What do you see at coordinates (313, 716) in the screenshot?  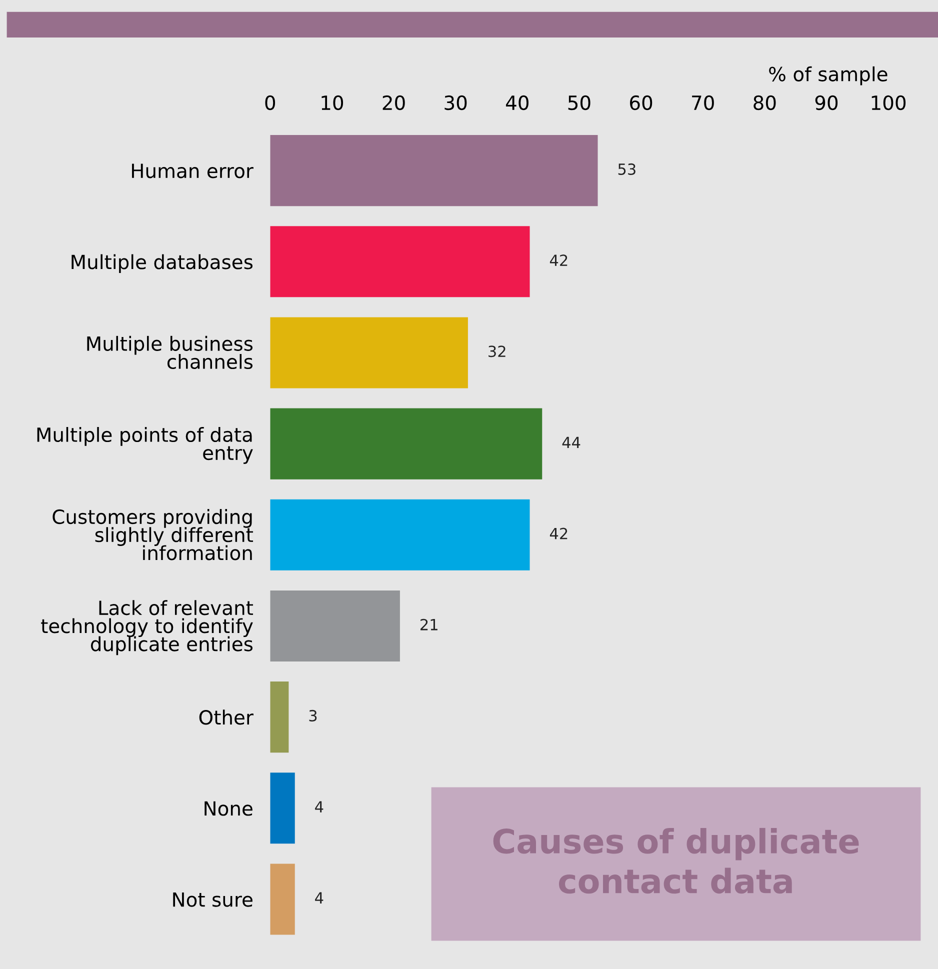 I see `data-label: 3` at bounding box center [313, 716].